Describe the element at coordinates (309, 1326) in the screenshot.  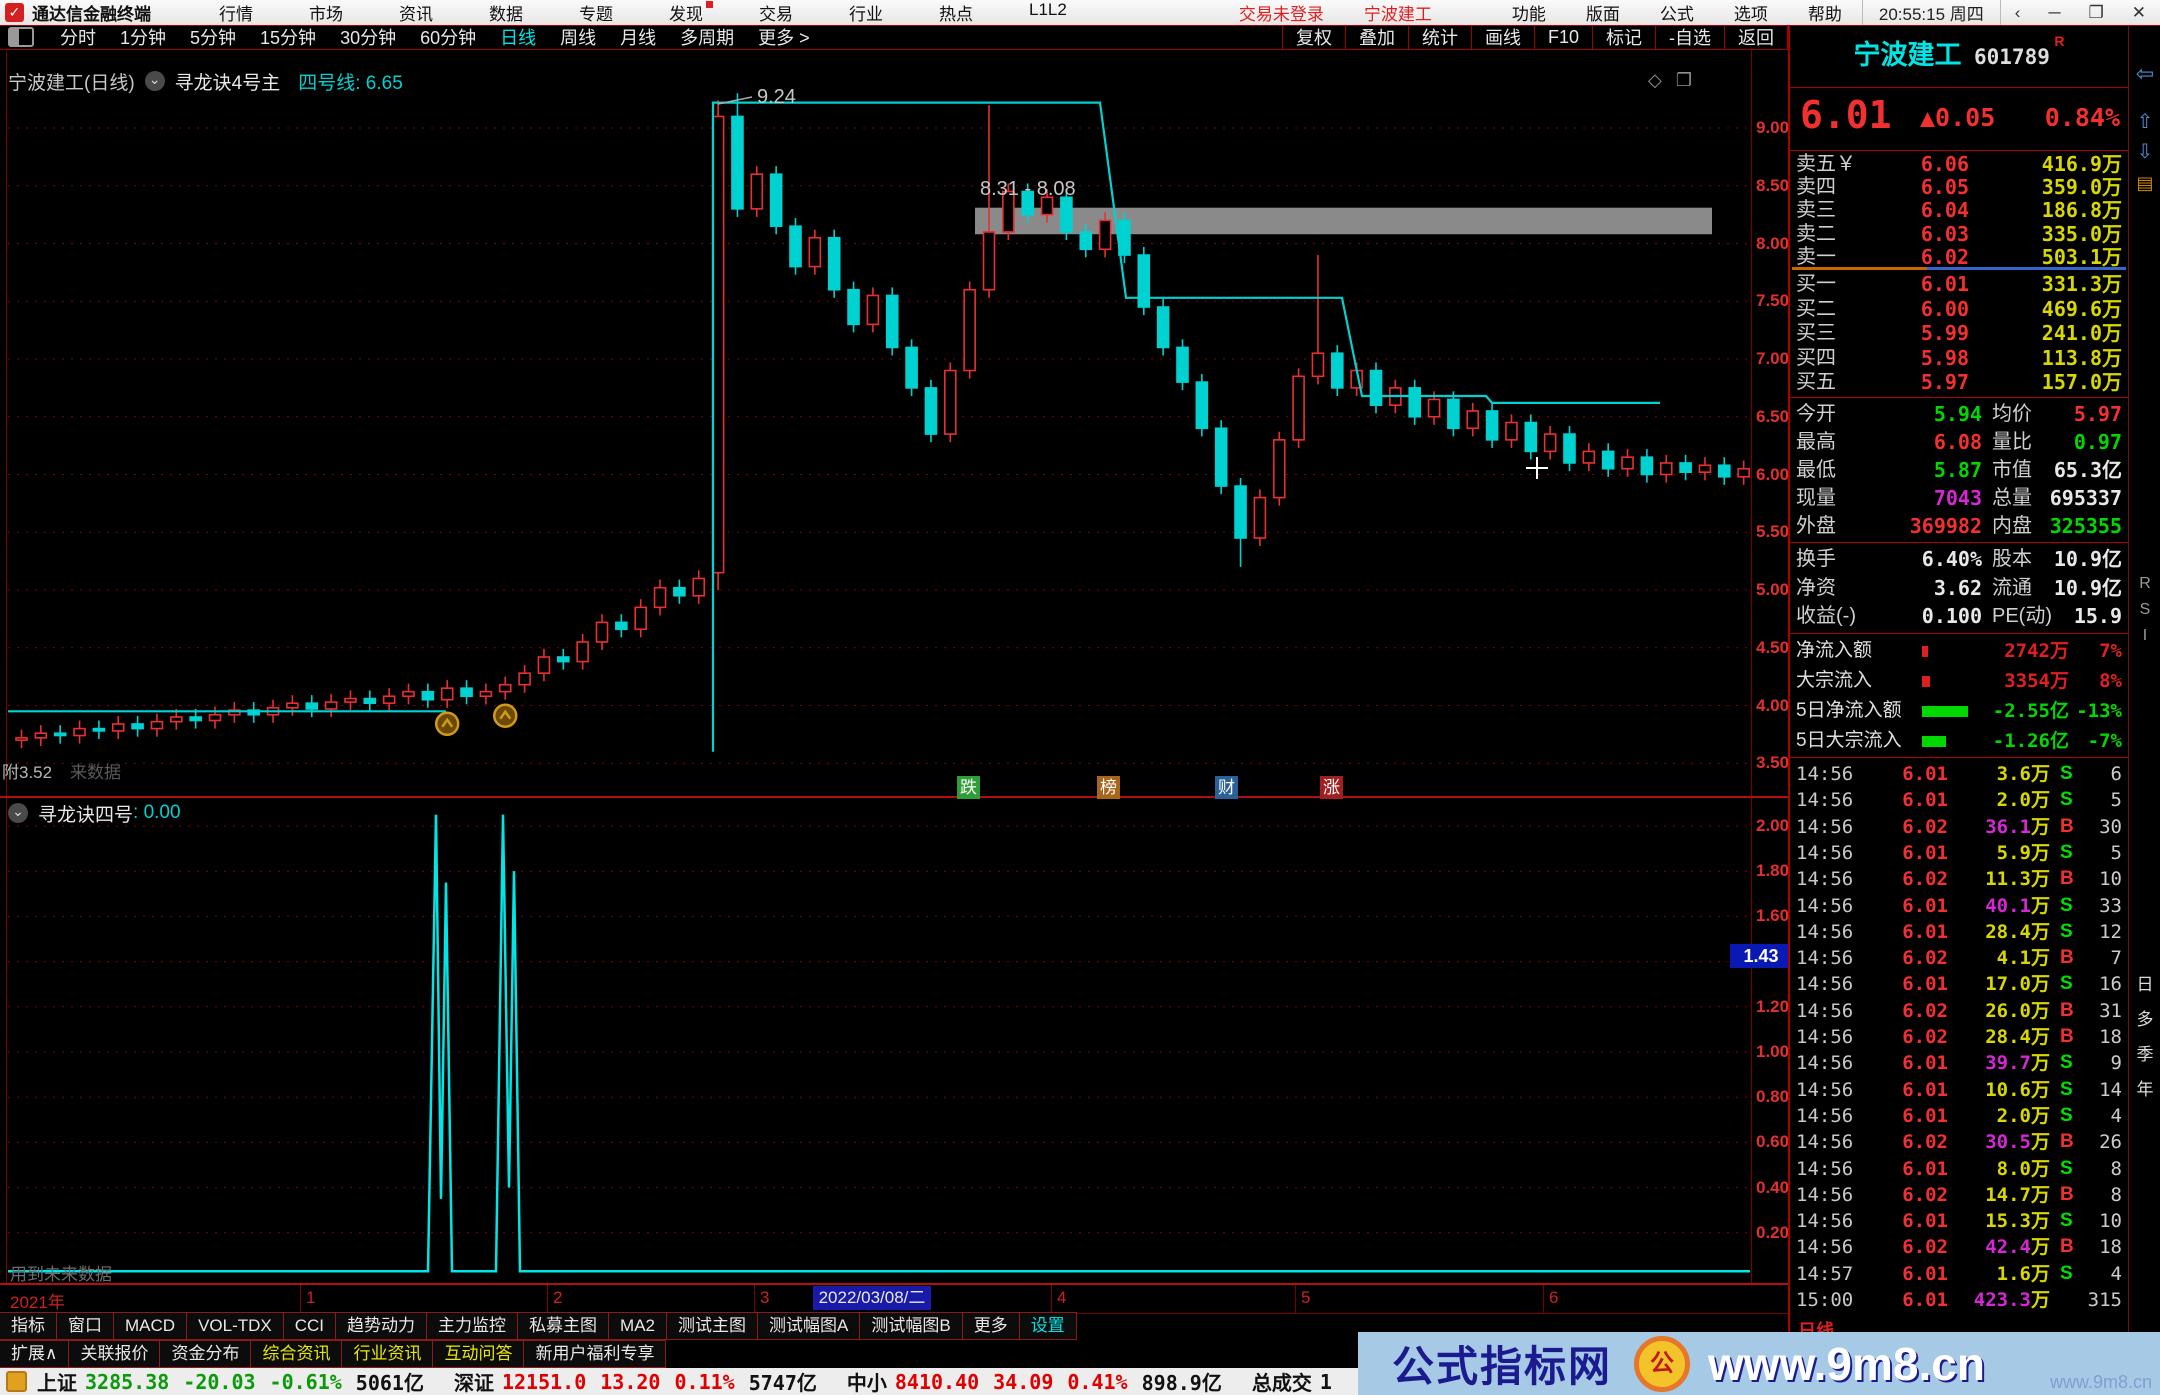
I see `tab-CCI: CCI` at that location.